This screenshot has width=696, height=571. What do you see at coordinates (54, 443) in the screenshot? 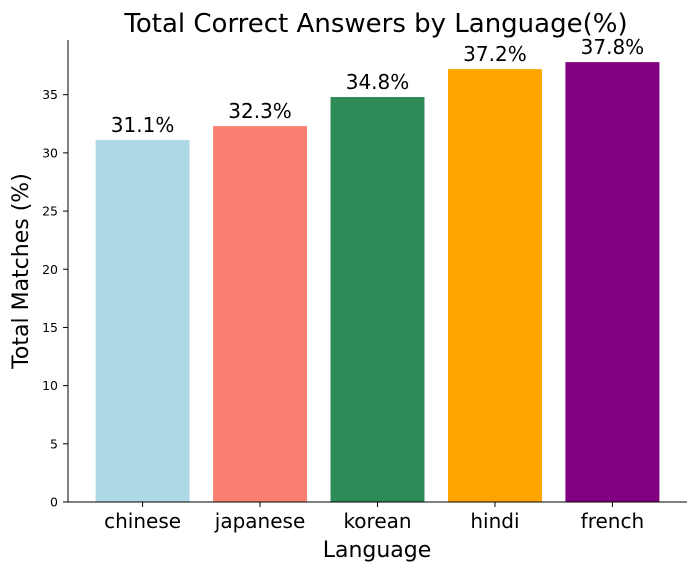
I see `y-tick-label-5: 5` at bounding box center [54, 443].